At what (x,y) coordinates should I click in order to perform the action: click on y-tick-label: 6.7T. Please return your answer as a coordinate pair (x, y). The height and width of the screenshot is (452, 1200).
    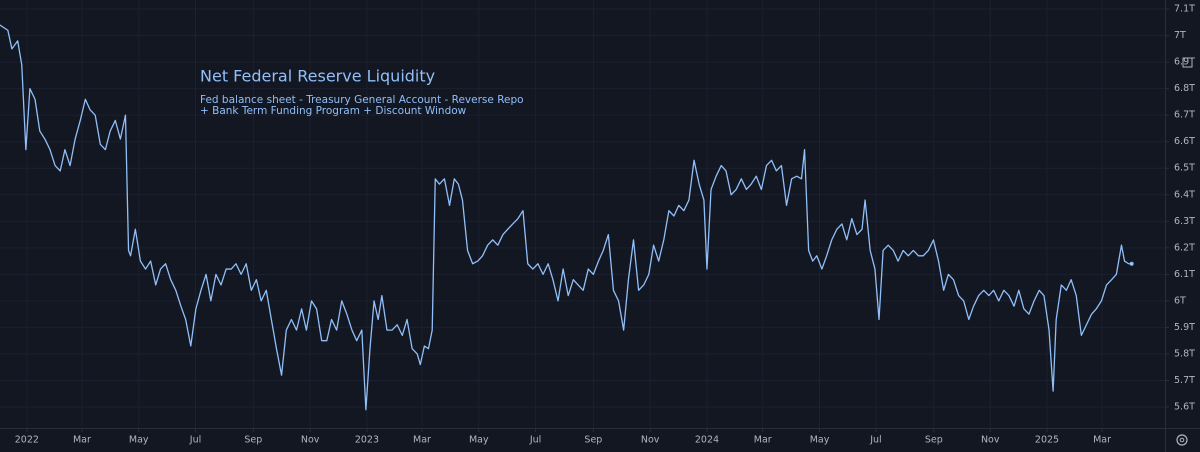
    Looking at the image, I should click on (1184, 115).